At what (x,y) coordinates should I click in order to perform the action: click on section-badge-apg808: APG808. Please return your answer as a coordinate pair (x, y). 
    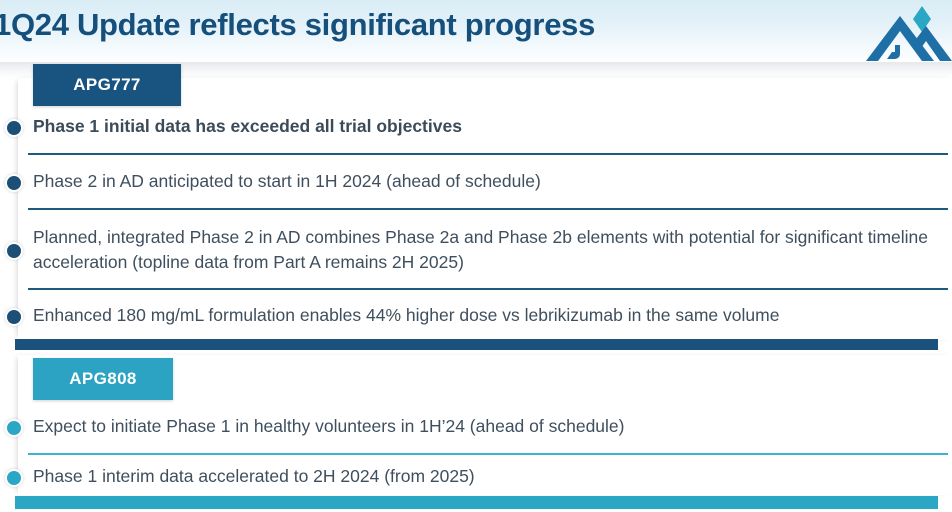
    Looking at the image, I should click on (103, 379).